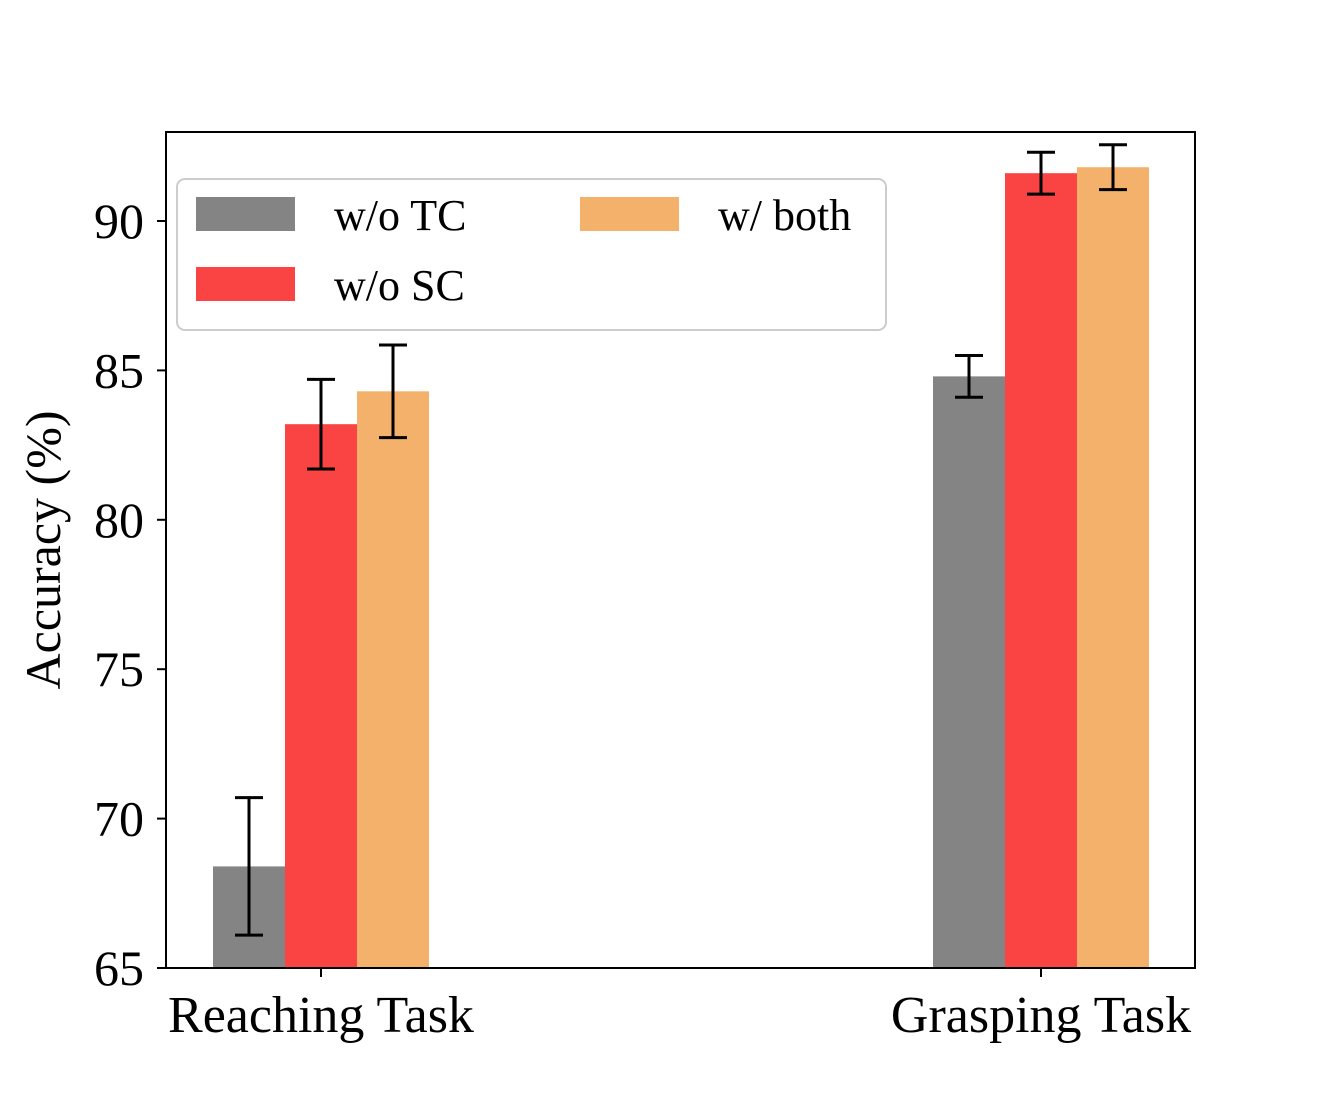 The height and width of the screenshot is (1107, 1329). I want to click on y-tick-label: 80, so click(119, 520).